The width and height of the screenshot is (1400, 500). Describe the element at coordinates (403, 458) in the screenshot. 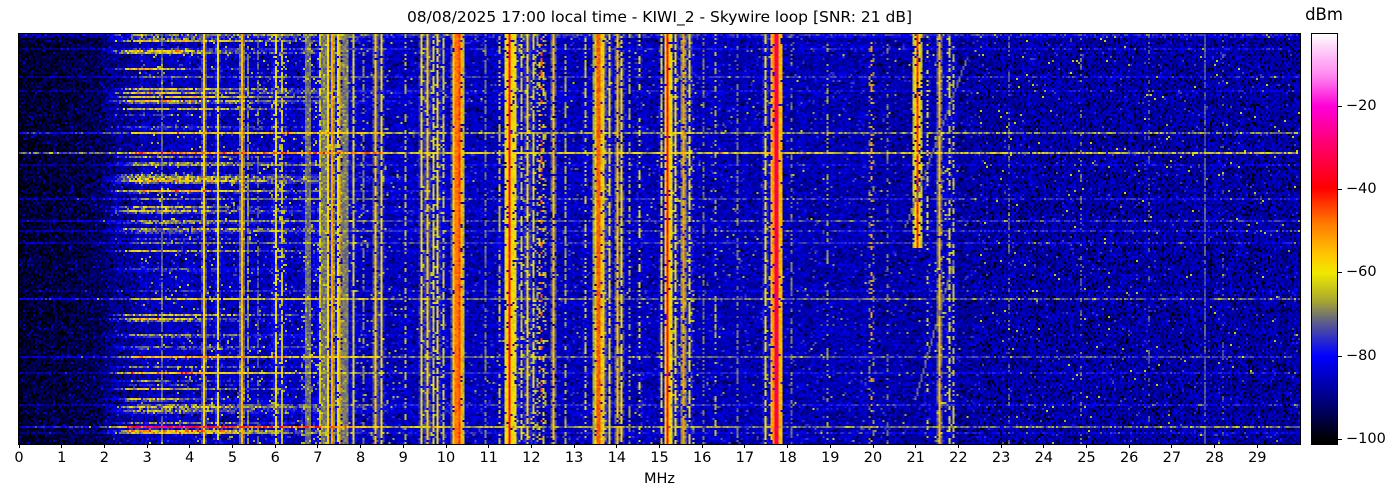

I see `x-tick-label: 9` at that location.